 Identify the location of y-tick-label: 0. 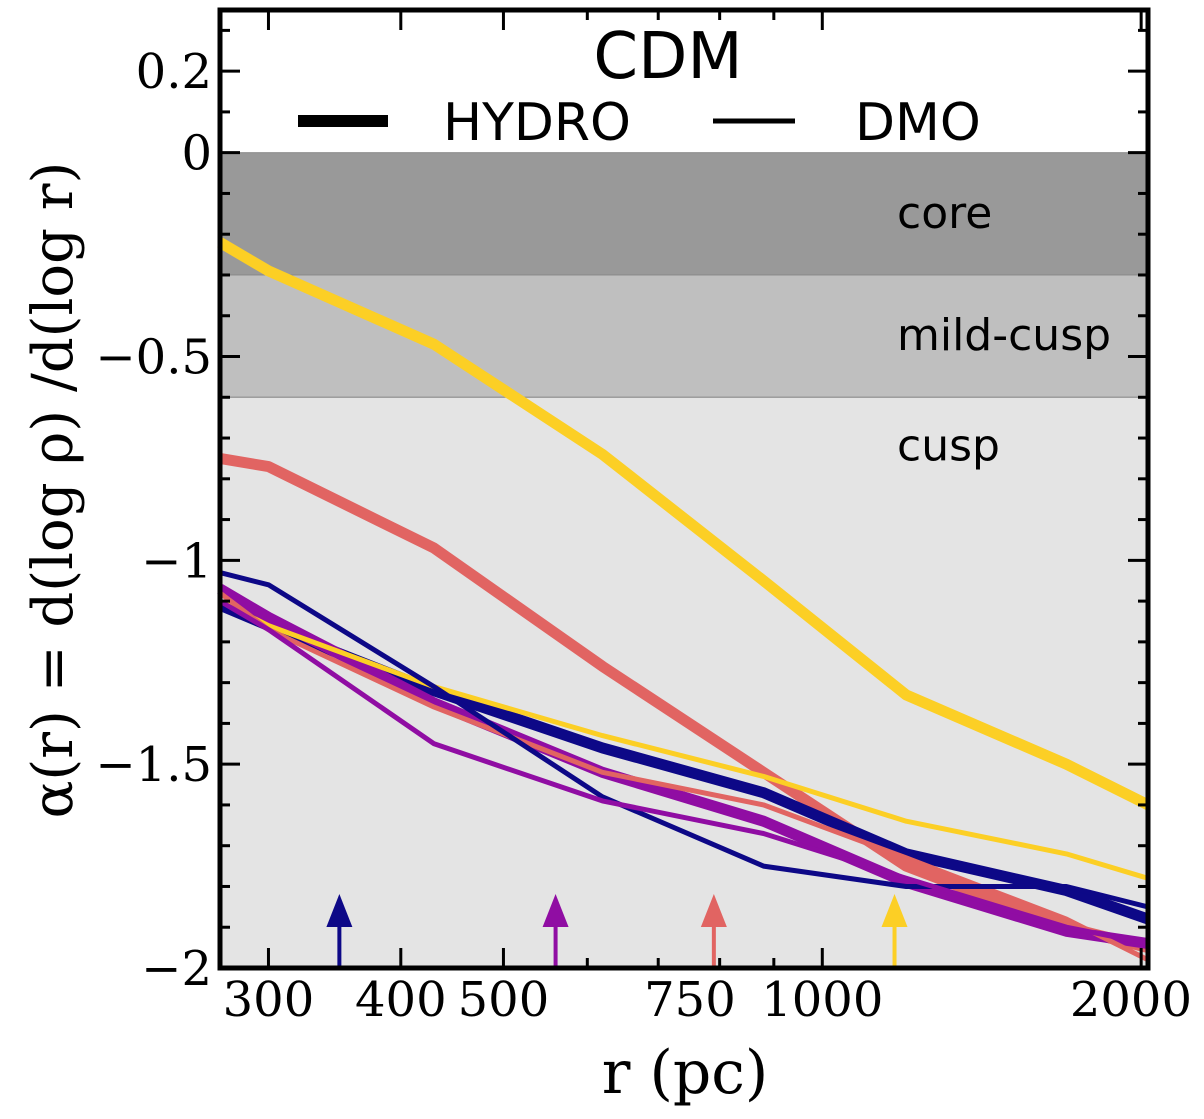
(196, 154).